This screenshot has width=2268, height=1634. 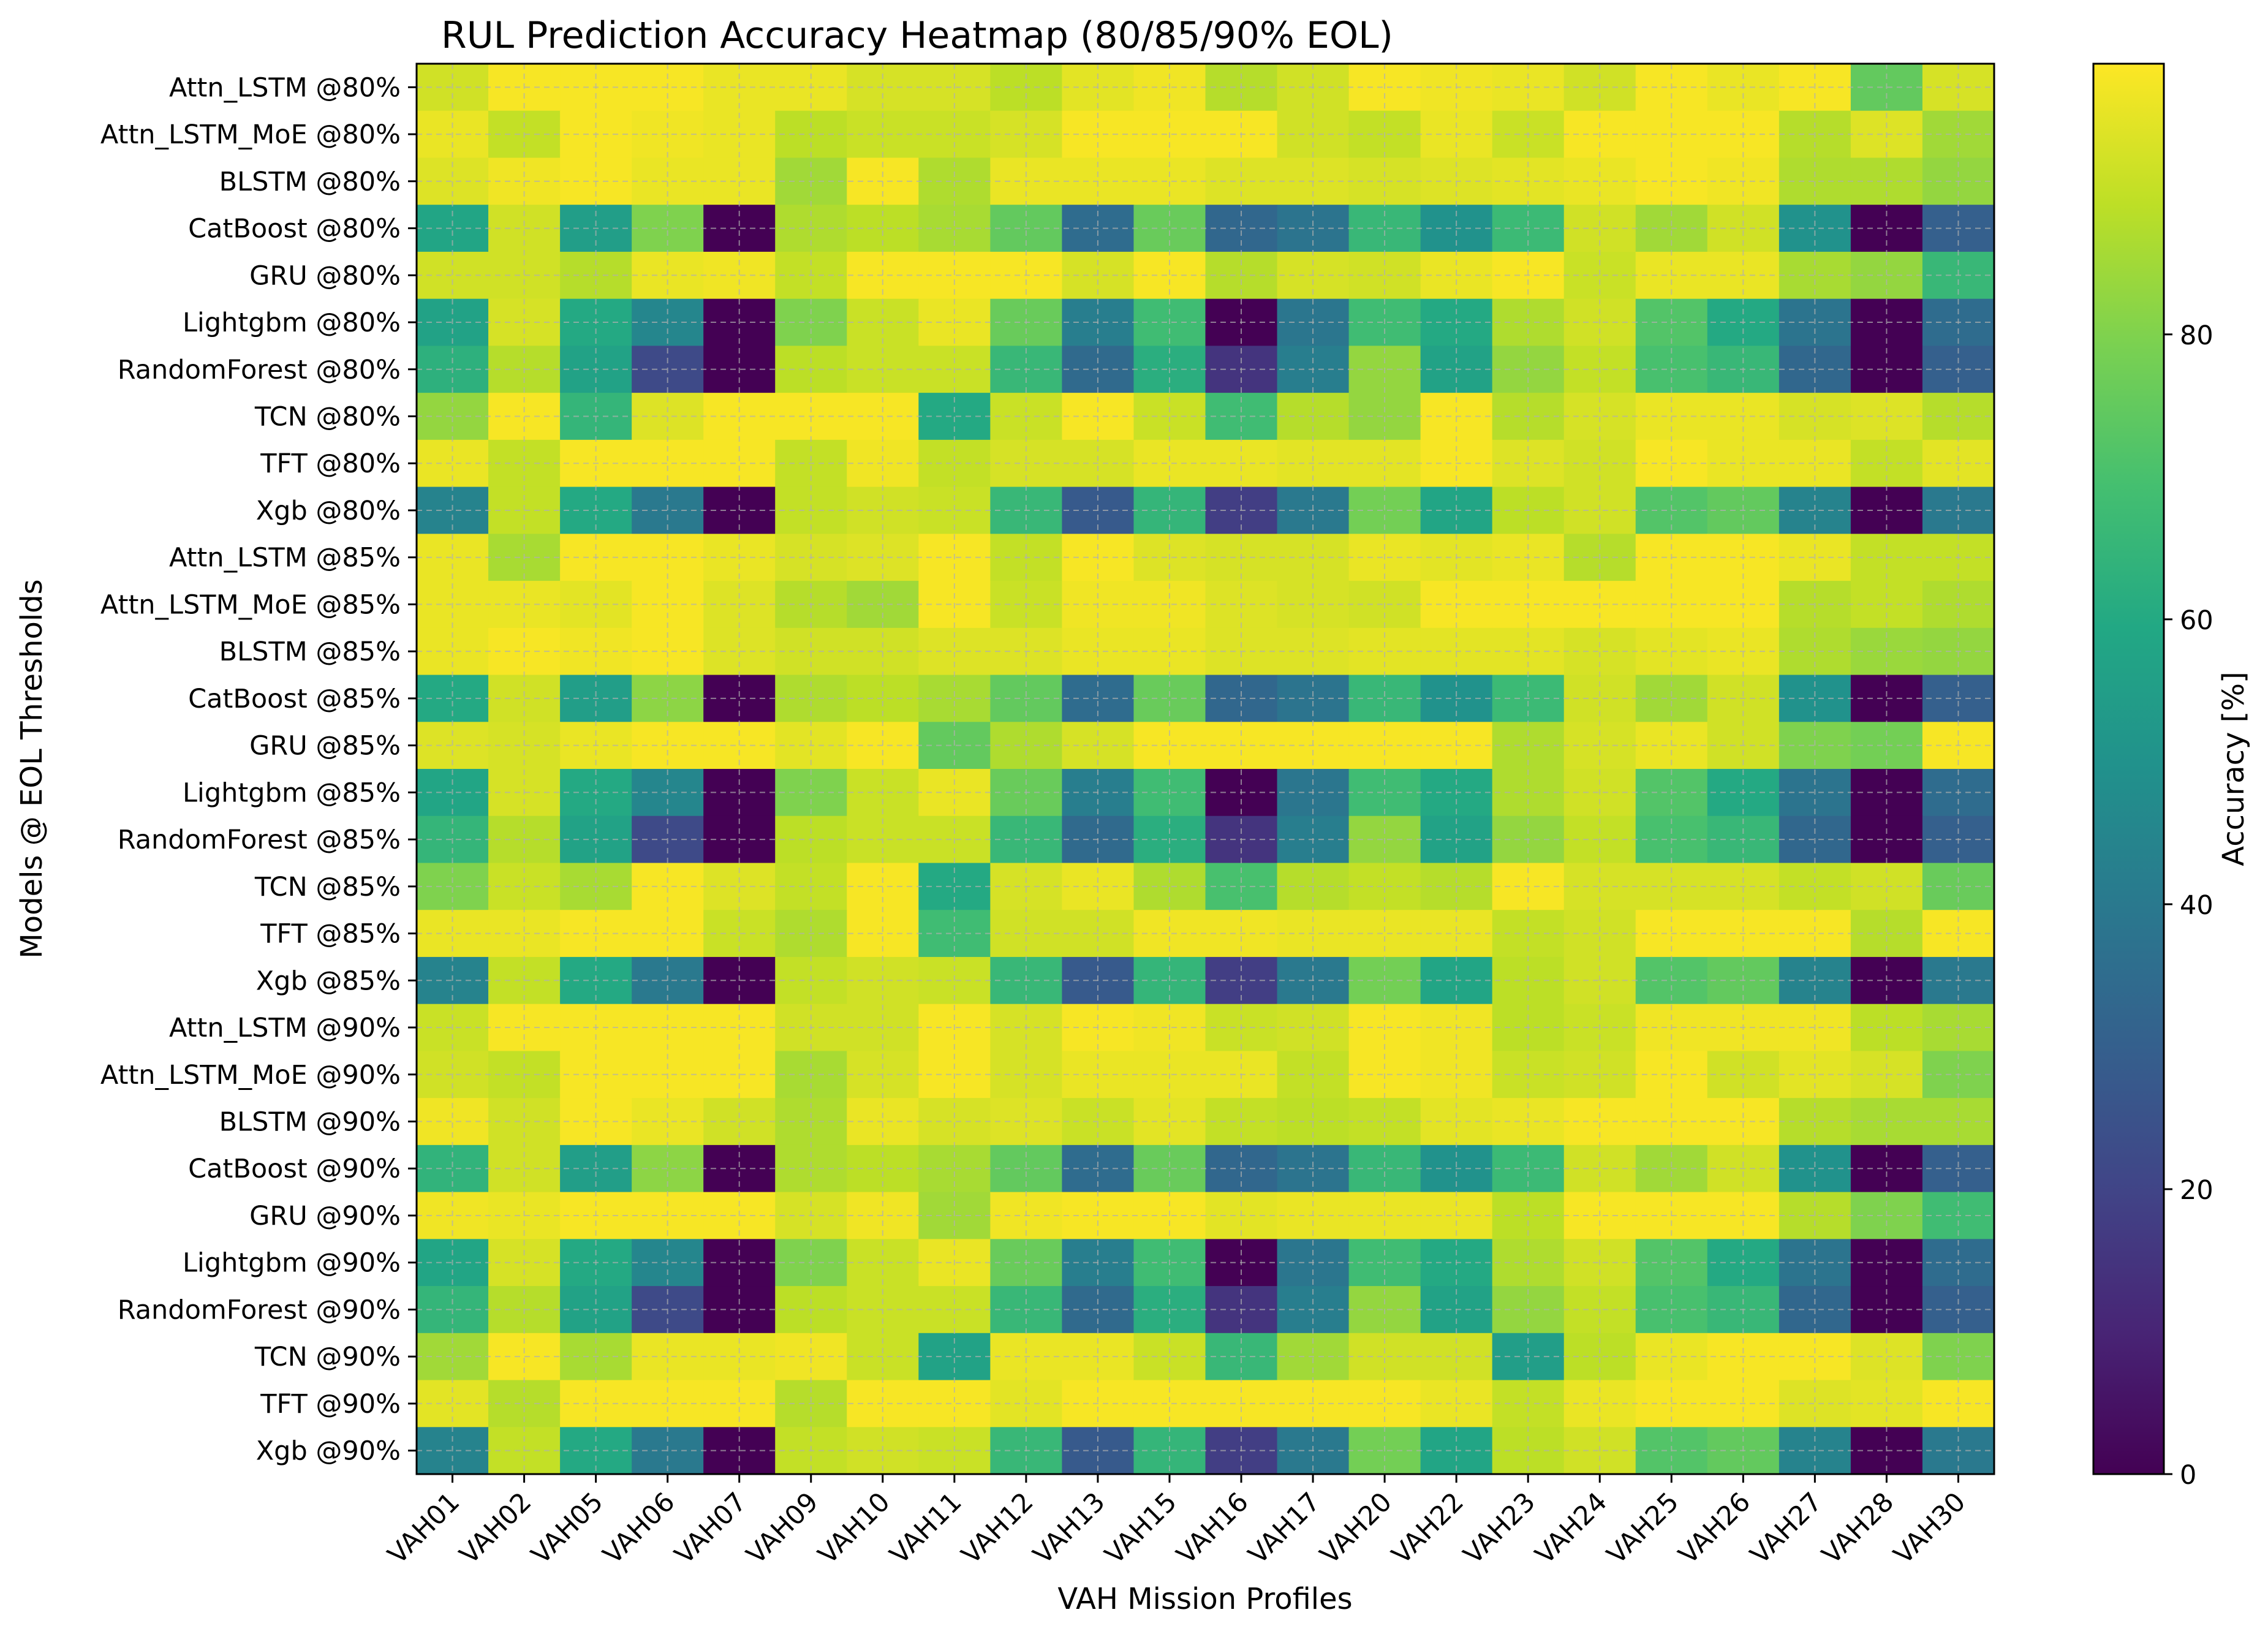 What do you see at coordinates (1572, 1528) in the screenshot?
I see `x-tick-label: VAH24` at bounding box center [1572, 1528].